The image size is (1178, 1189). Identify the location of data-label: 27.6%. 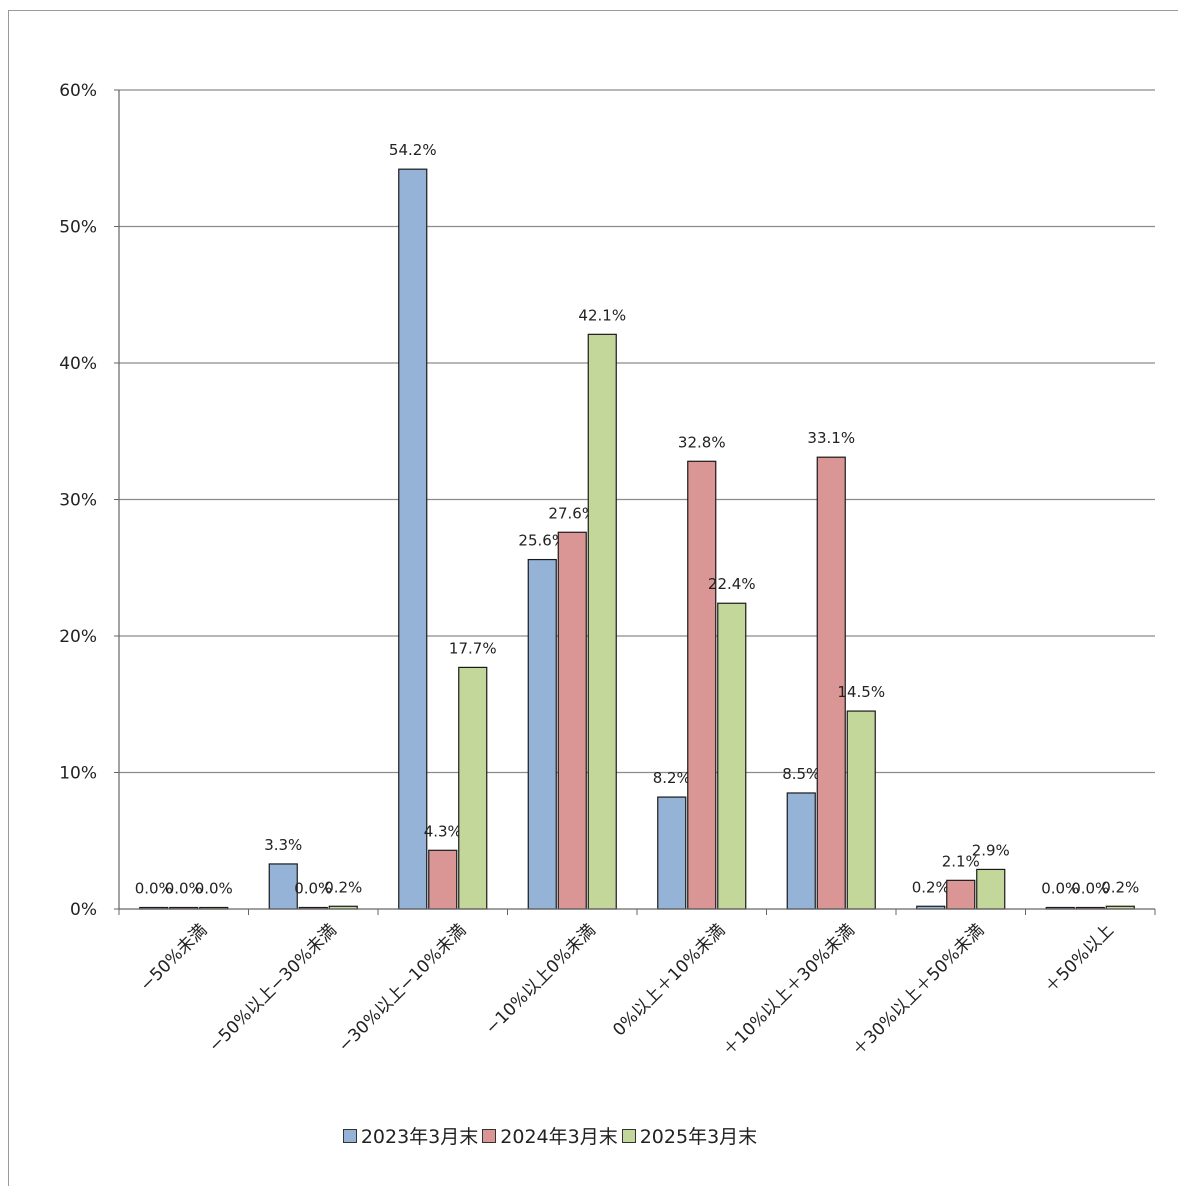
(572, 513).